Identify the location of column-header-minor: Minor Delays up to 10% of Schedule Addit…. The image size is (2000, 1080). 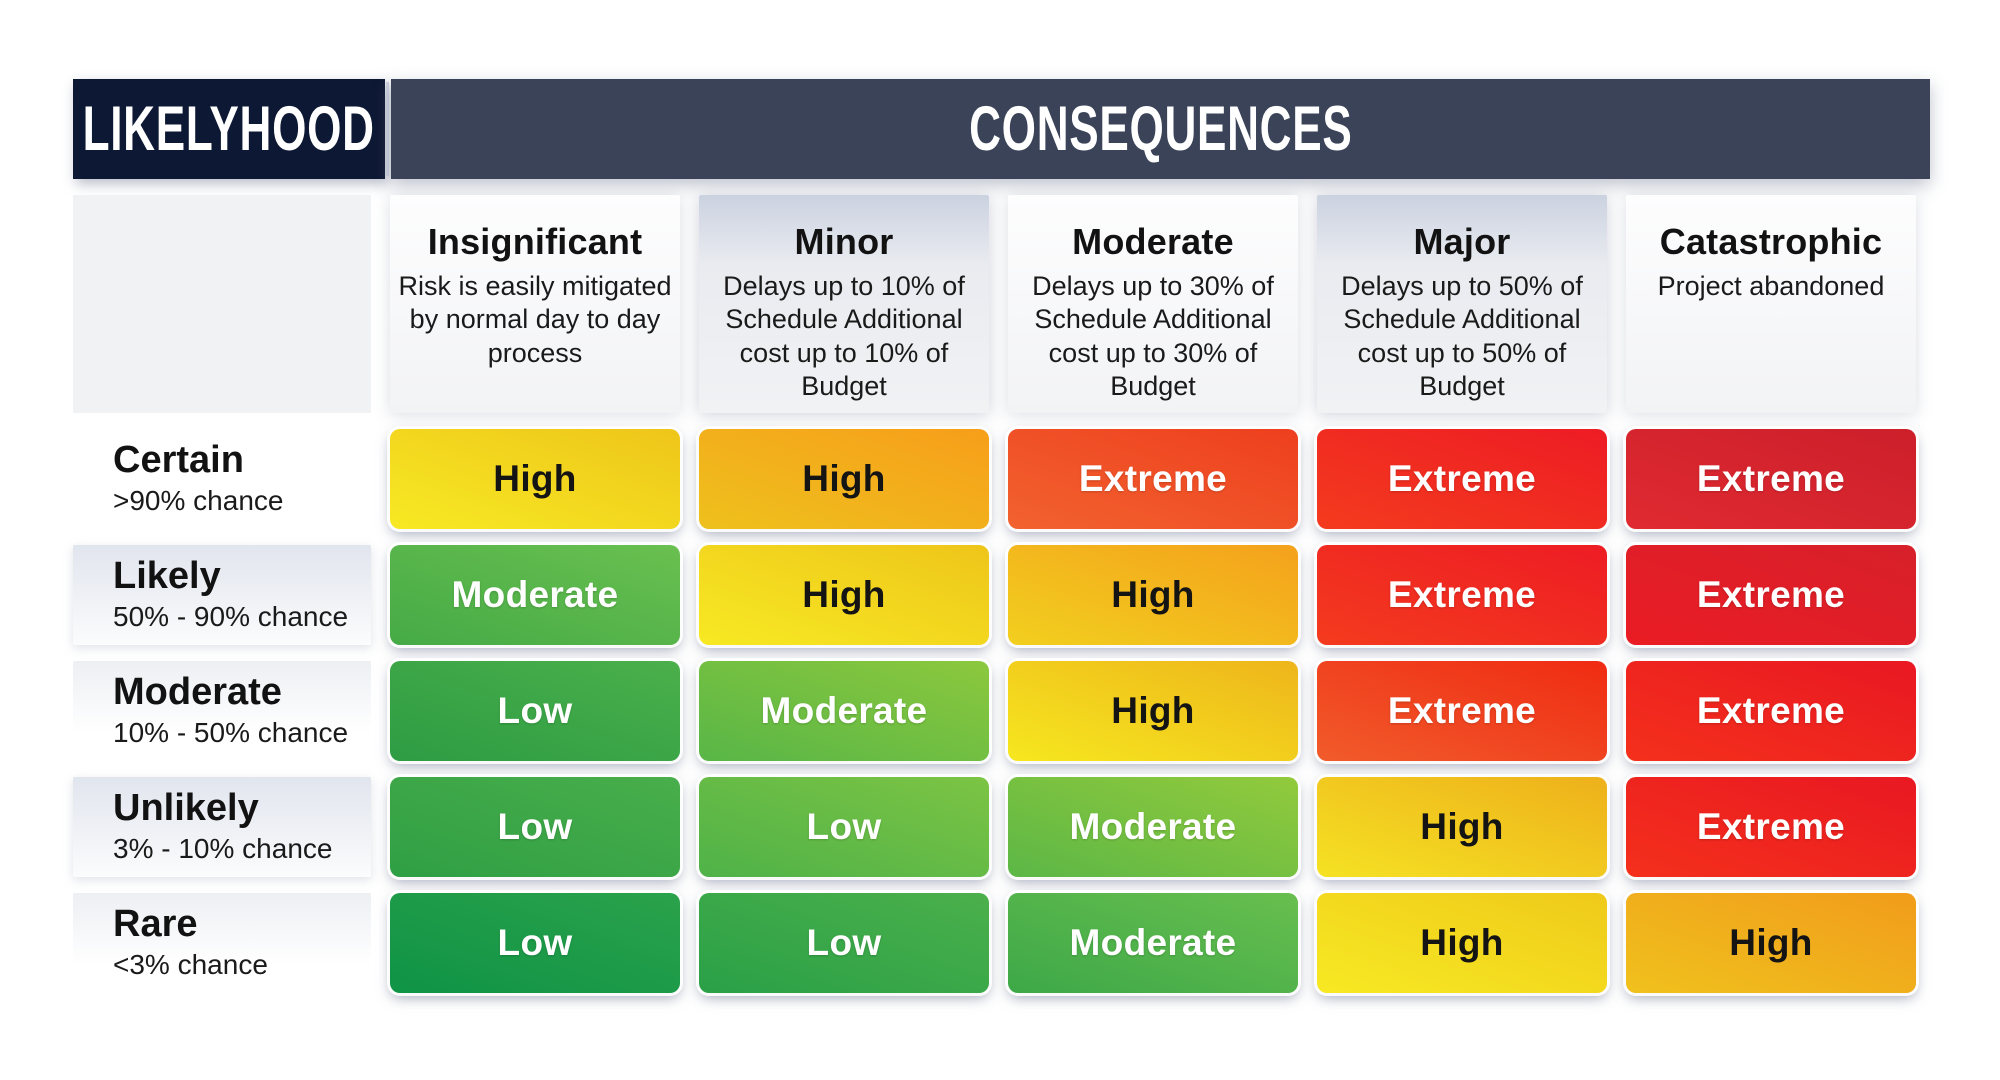
(844, 304).